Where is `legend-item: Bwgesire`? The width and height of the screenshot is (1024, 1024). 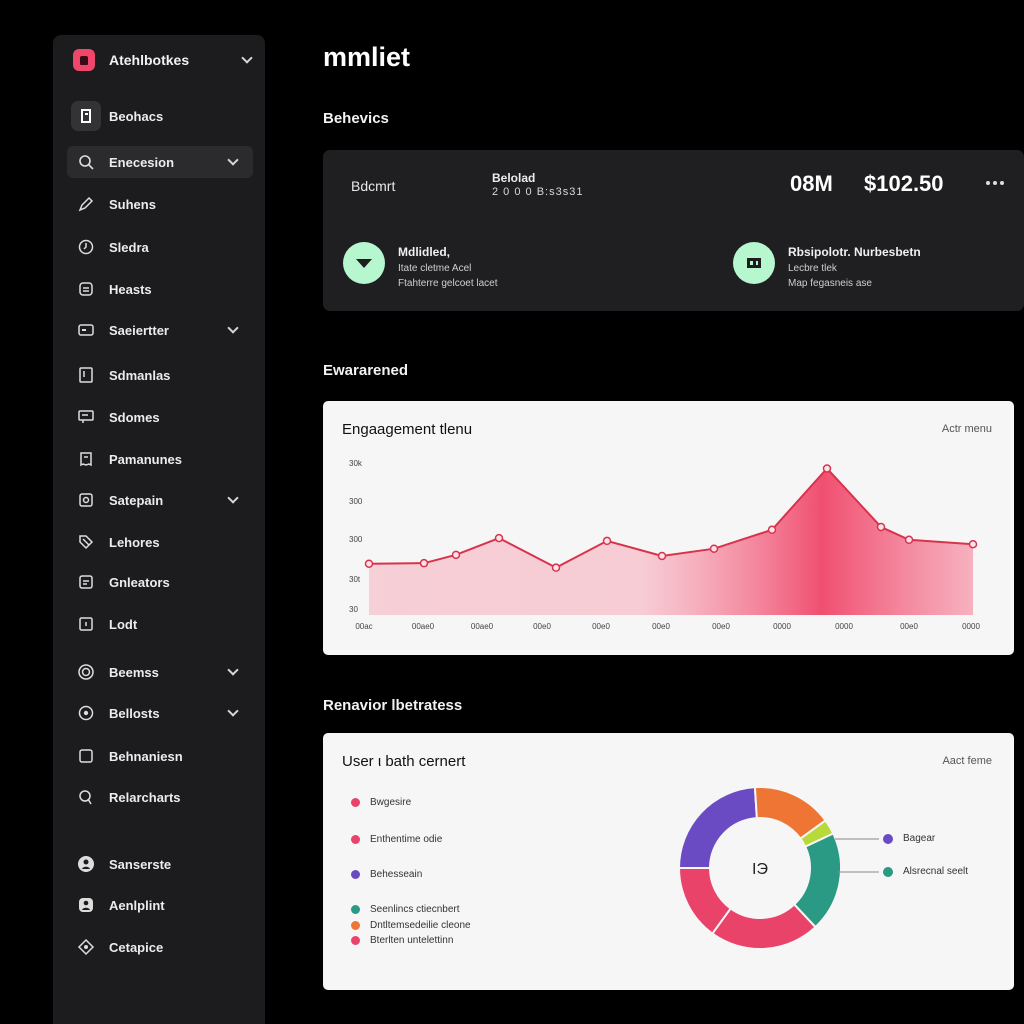 legend-item: Bwgesire is located at coordinates (451, 802).